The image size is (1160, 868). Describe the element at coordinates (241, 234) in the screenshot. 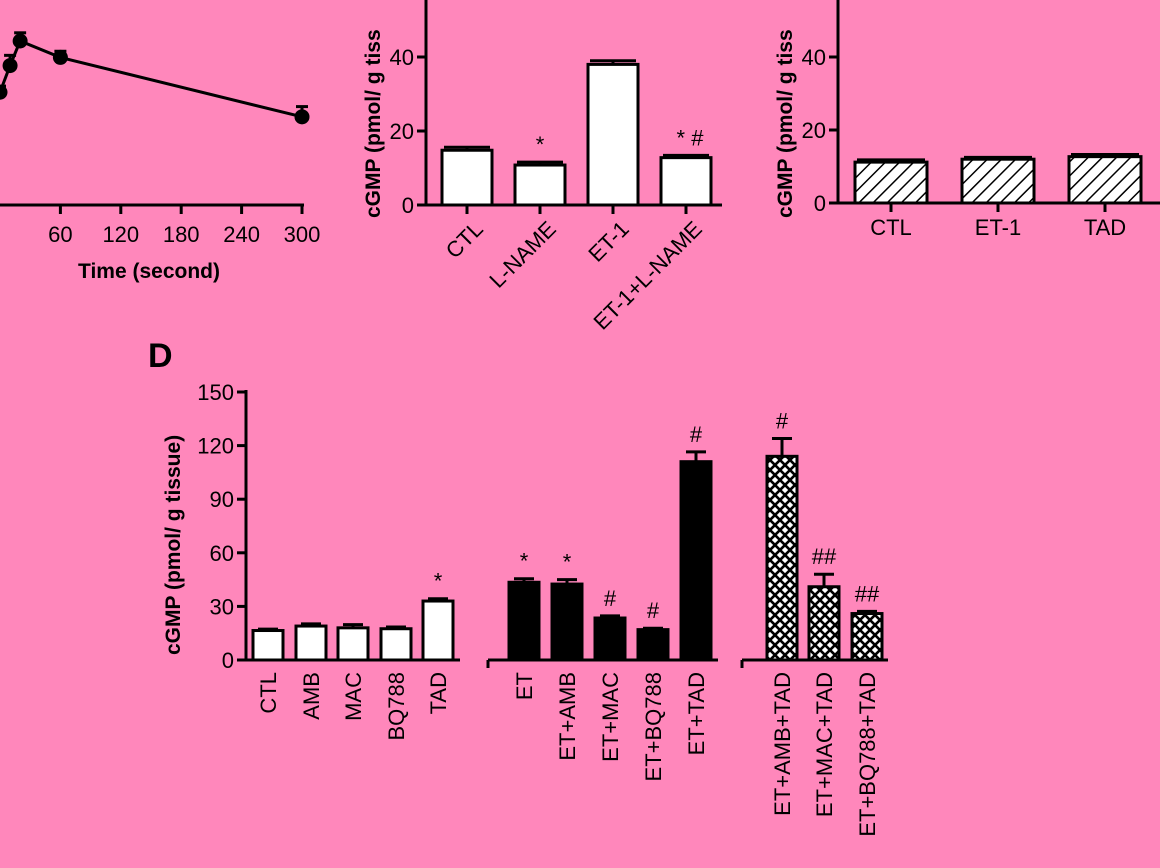

I see `panel-a-x-tick-label: 240` at that location.